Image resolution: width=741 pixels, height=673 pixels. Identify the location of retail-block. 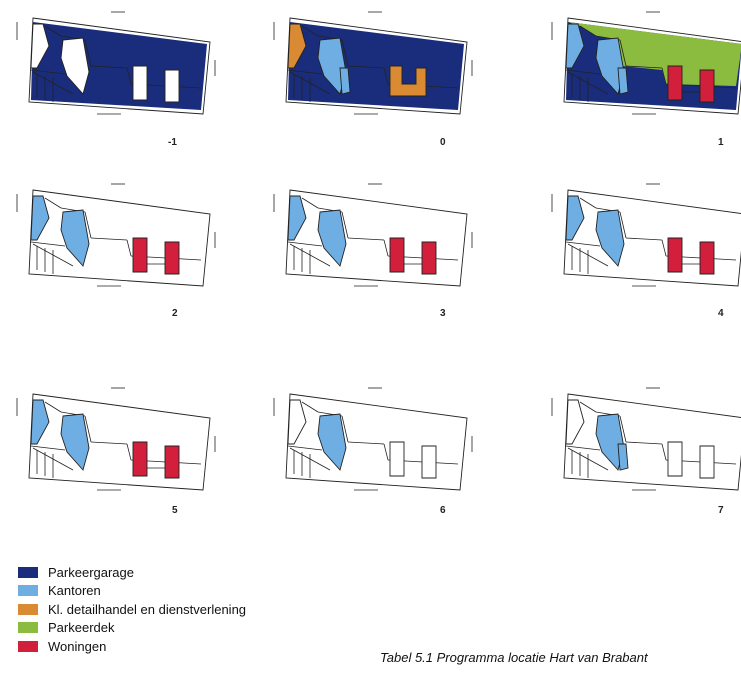
(408, 81).